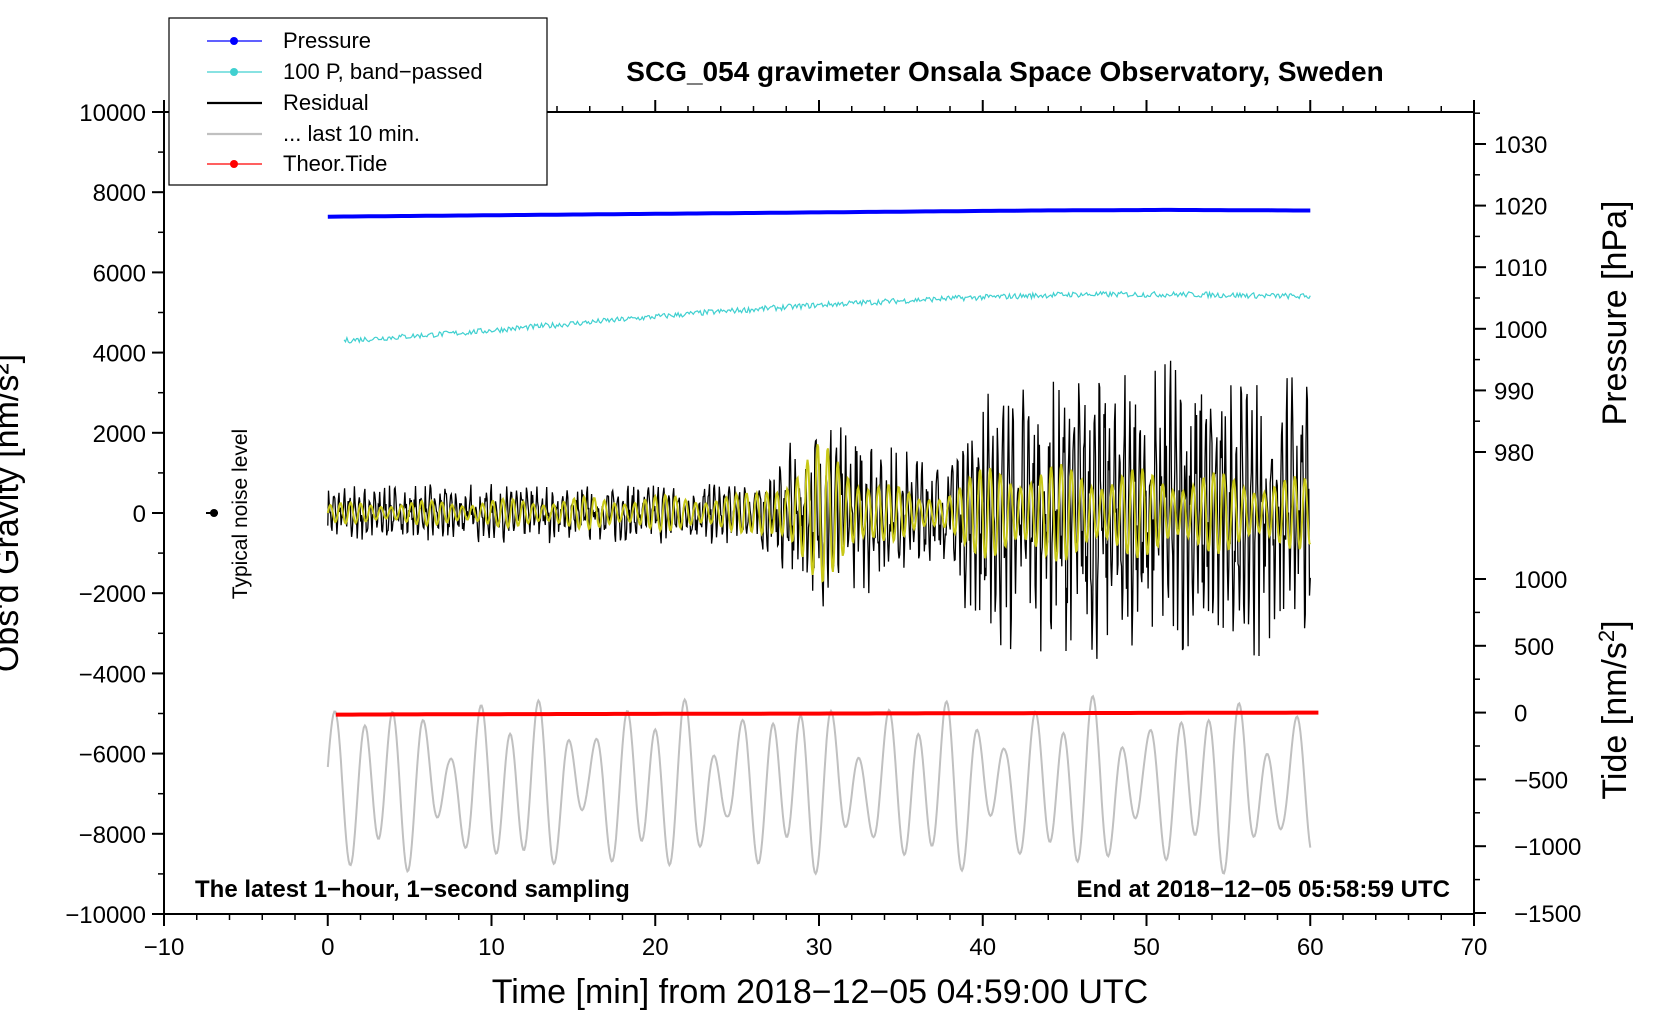 This screenshot has width=1660, height=1020. Describe the element at coordinates (119, 434) in the screenshot. I see `y-tick-label-left: 2000` at that location.